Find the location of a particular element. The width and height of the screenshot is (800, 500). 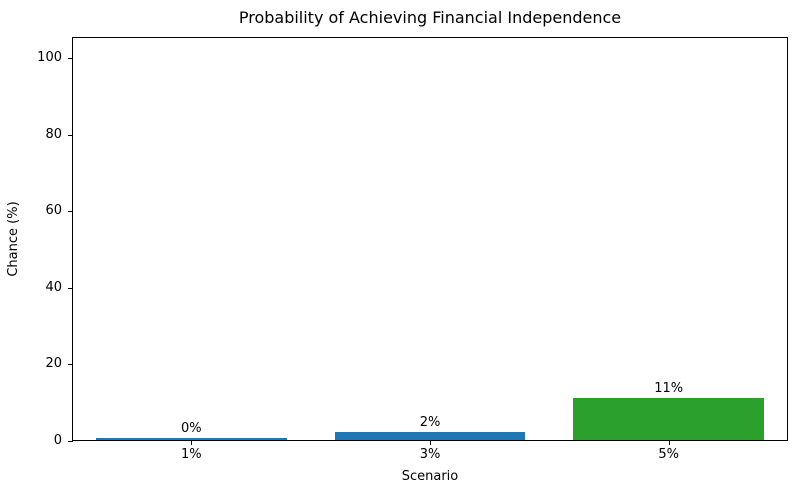

bar-value-label: 2% is located at coordinates (430, 423).